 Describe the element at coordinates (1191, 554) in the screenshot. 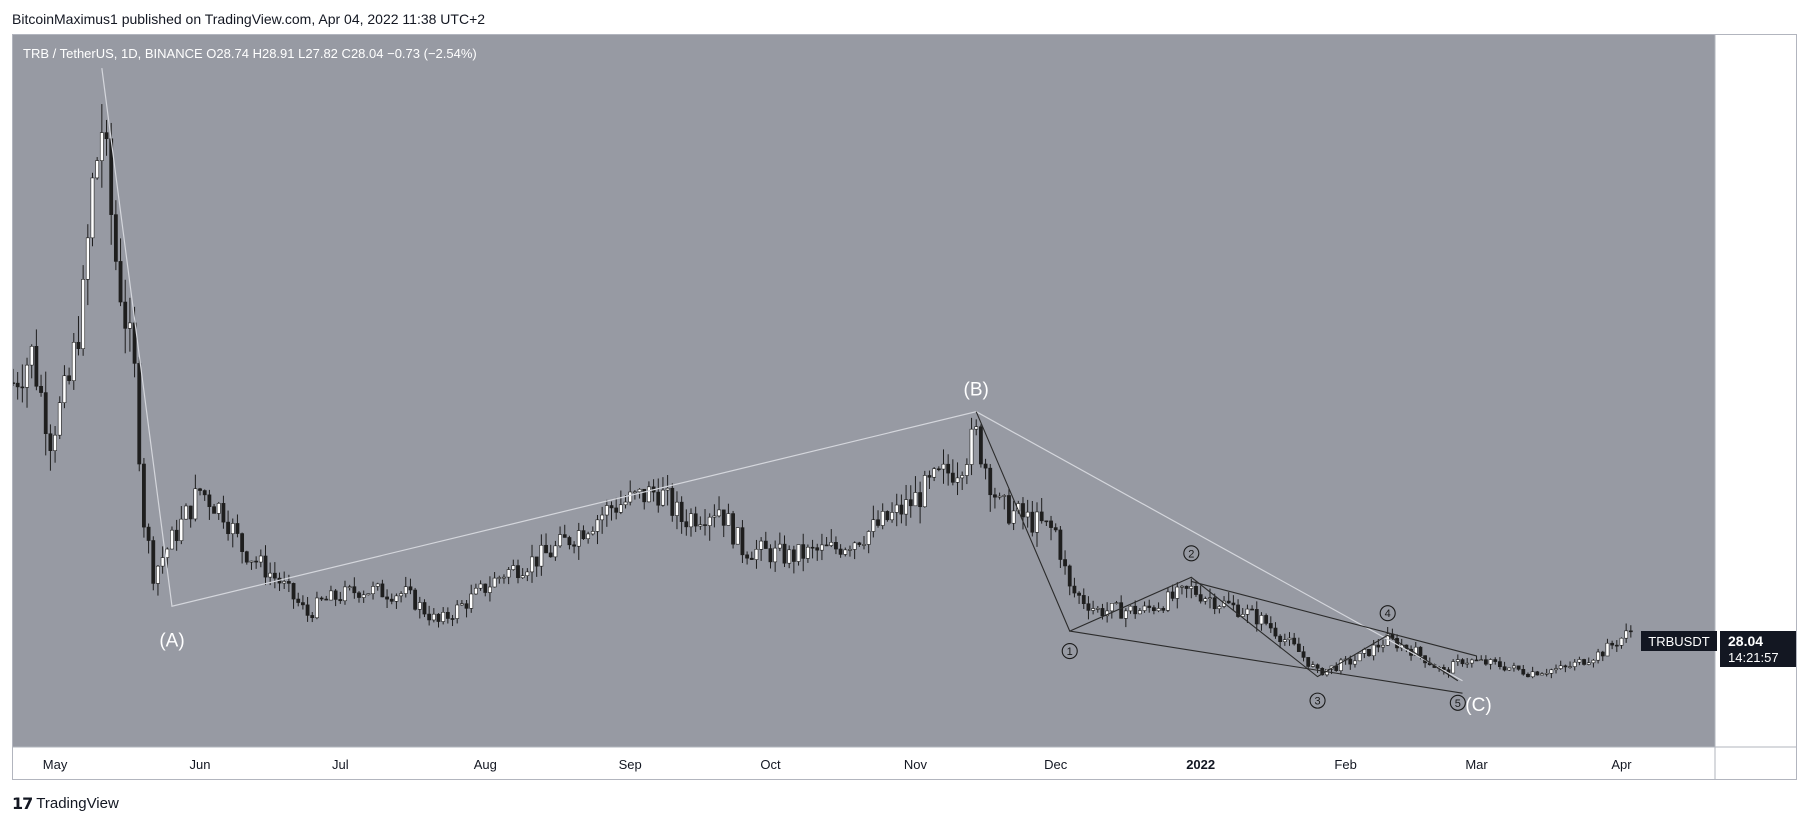

I see `wave-label-2: 2` at that location.